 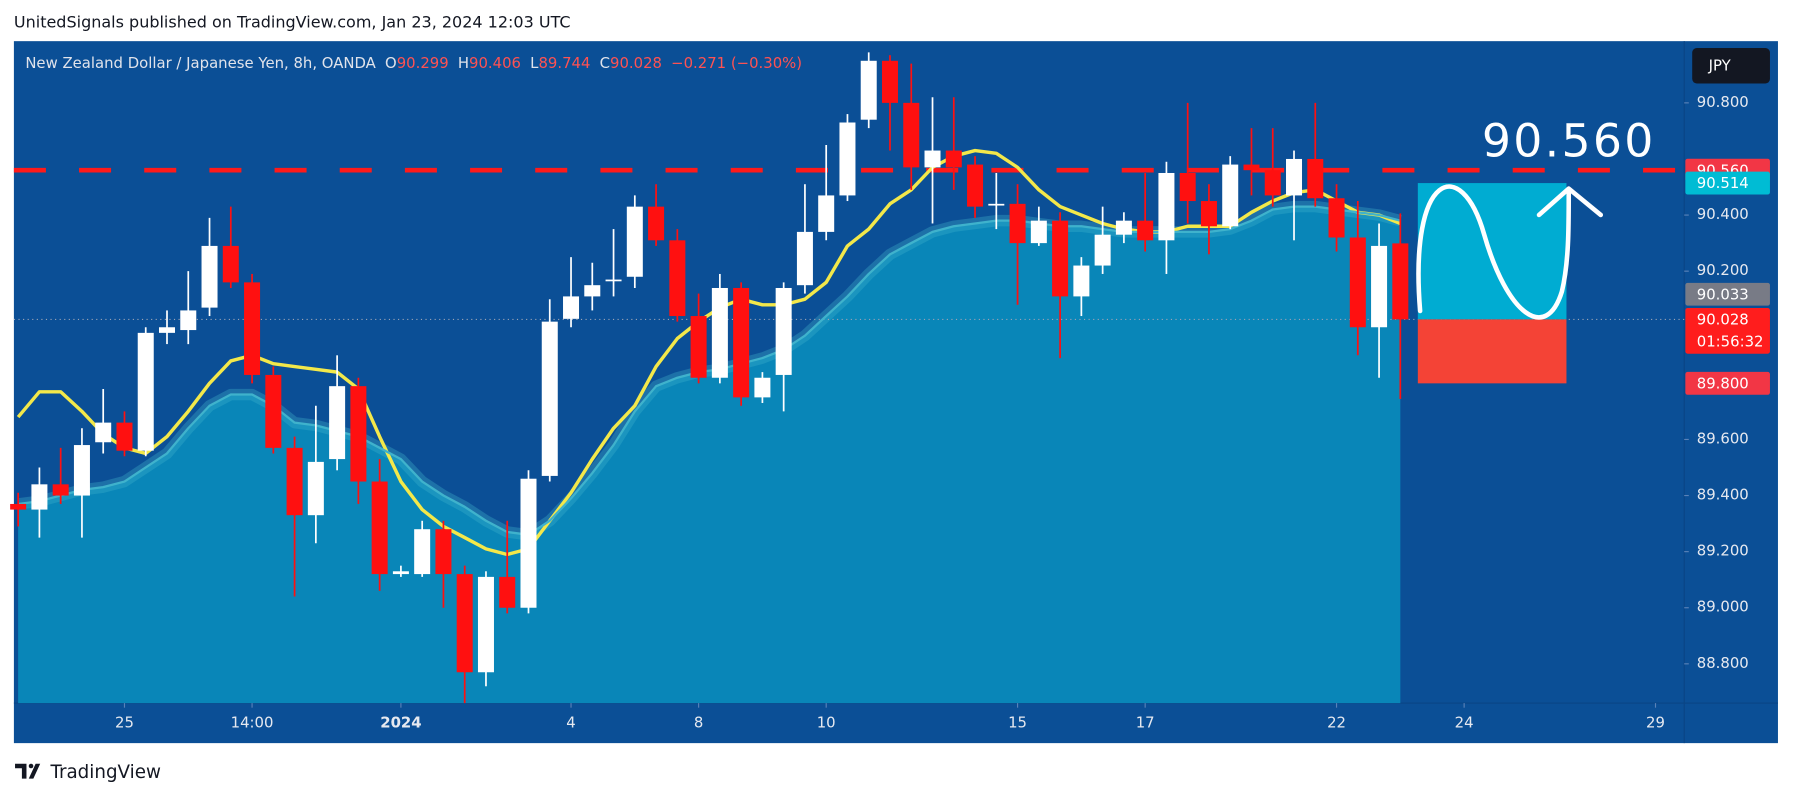 I want to click on x-tick-label: 17, so click(x=1145, y=723).